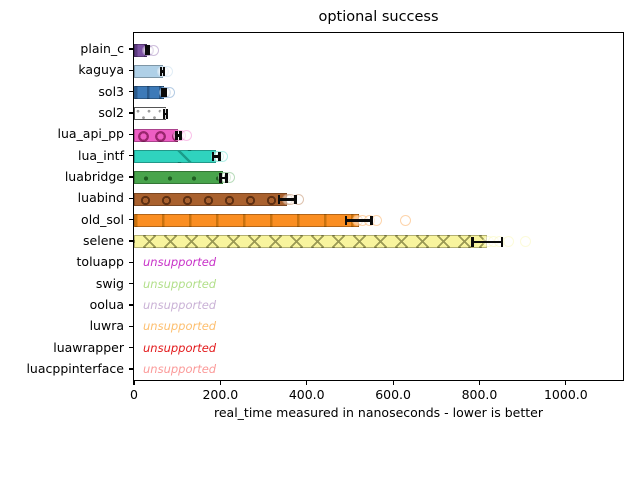 Image resolution: width=640 pixels, height=480 pixels. Describe the element at coordinates (100, 155) in the screenshot. I see `y-axis-label: lua_intf` at that location.